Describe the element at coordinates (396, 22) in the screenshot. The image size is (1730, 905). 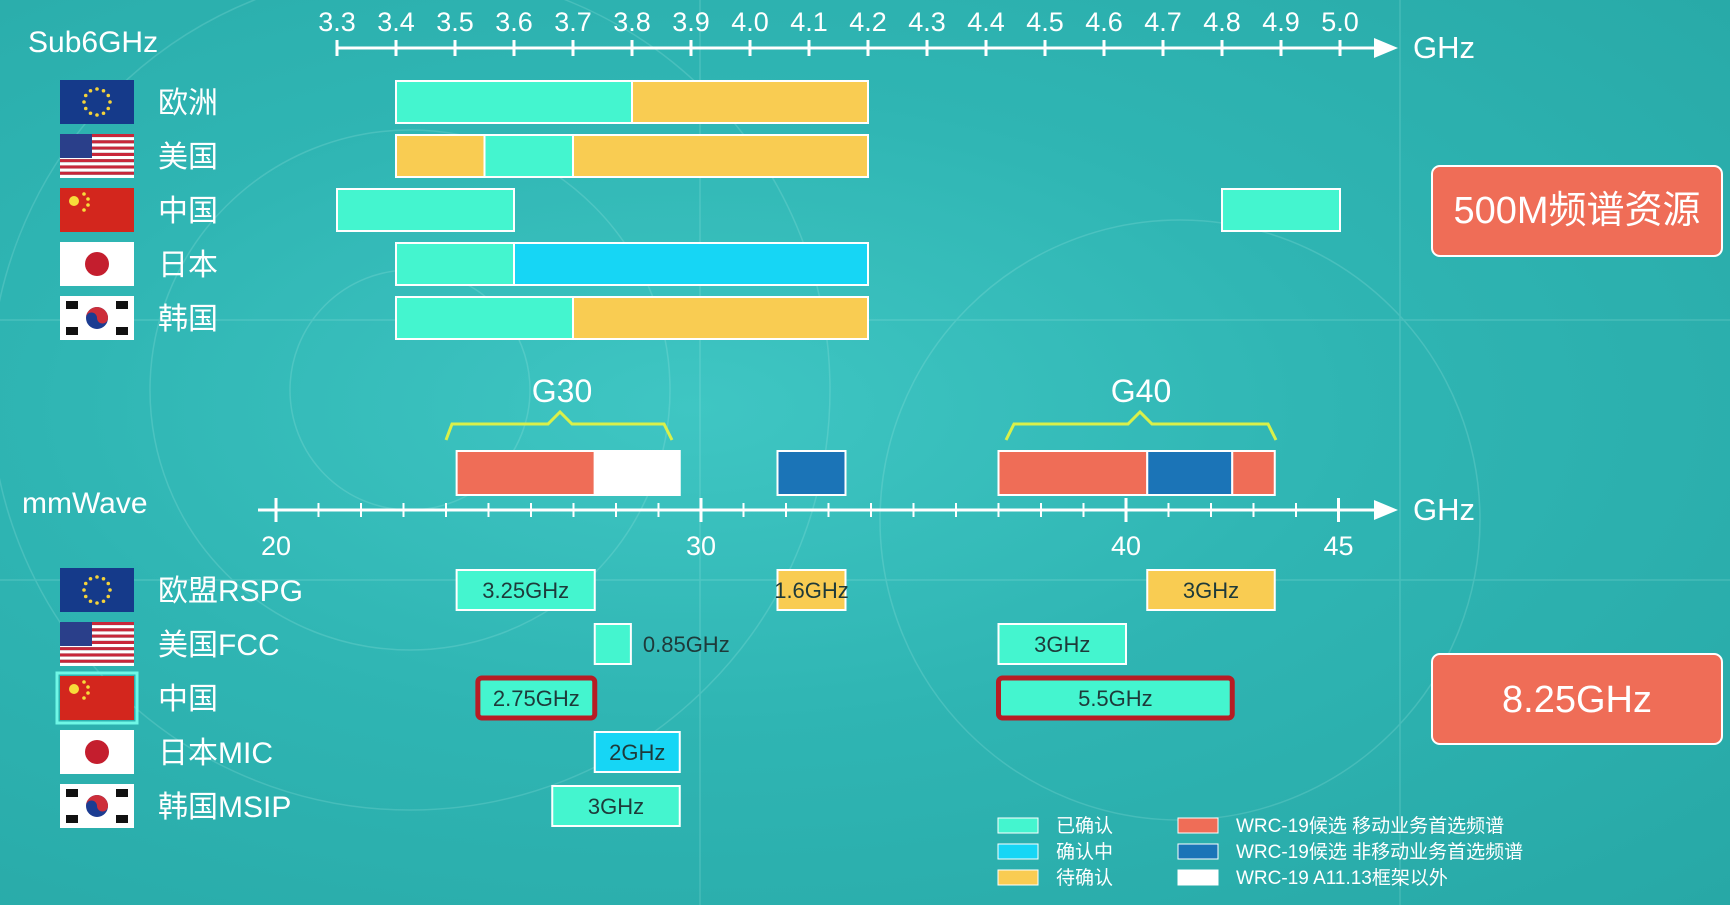
I see `sub6-tick-label: 3.4` at that location.